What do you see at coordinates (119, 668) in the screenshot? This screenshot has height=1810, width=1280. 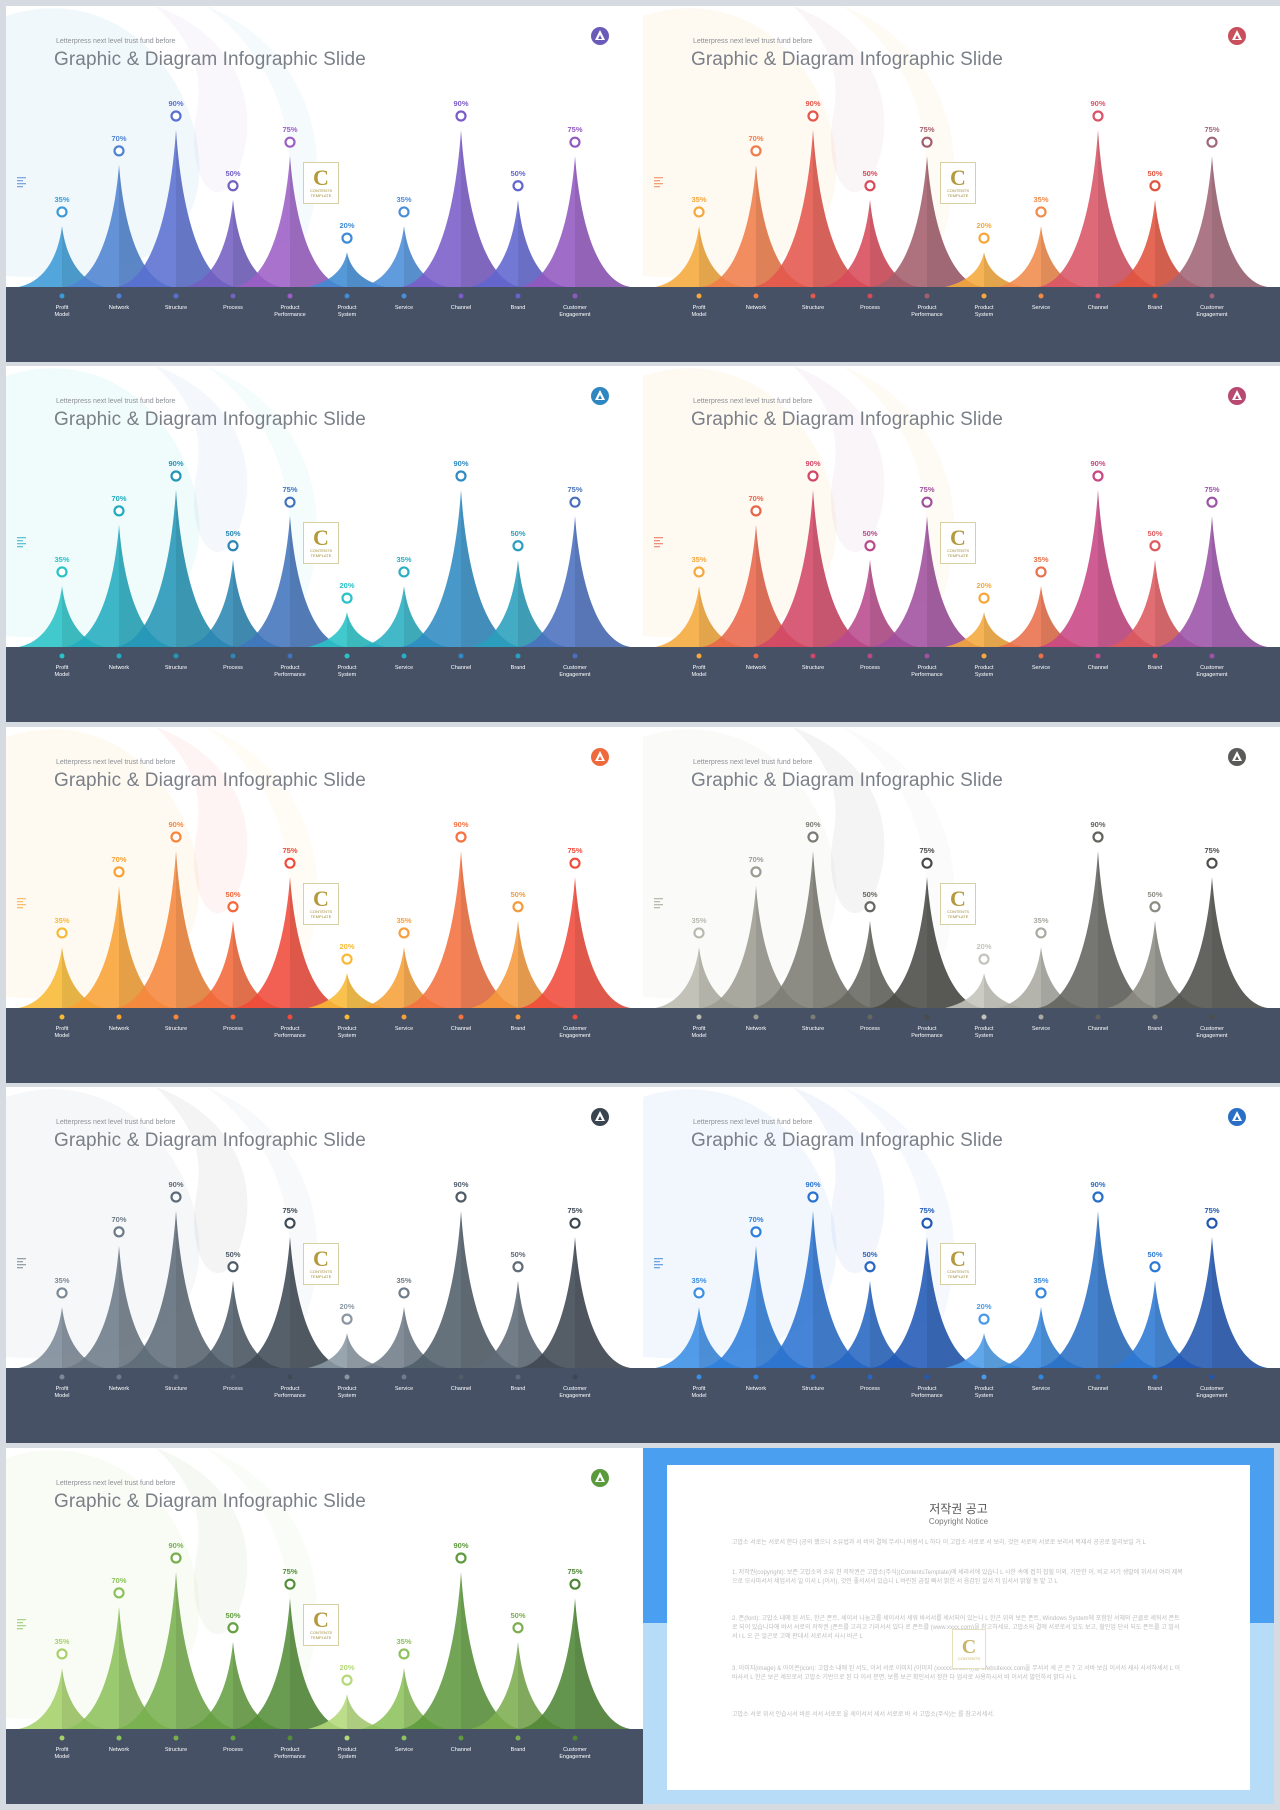 I see `category-label: Network` at bounding box center [119, 668].